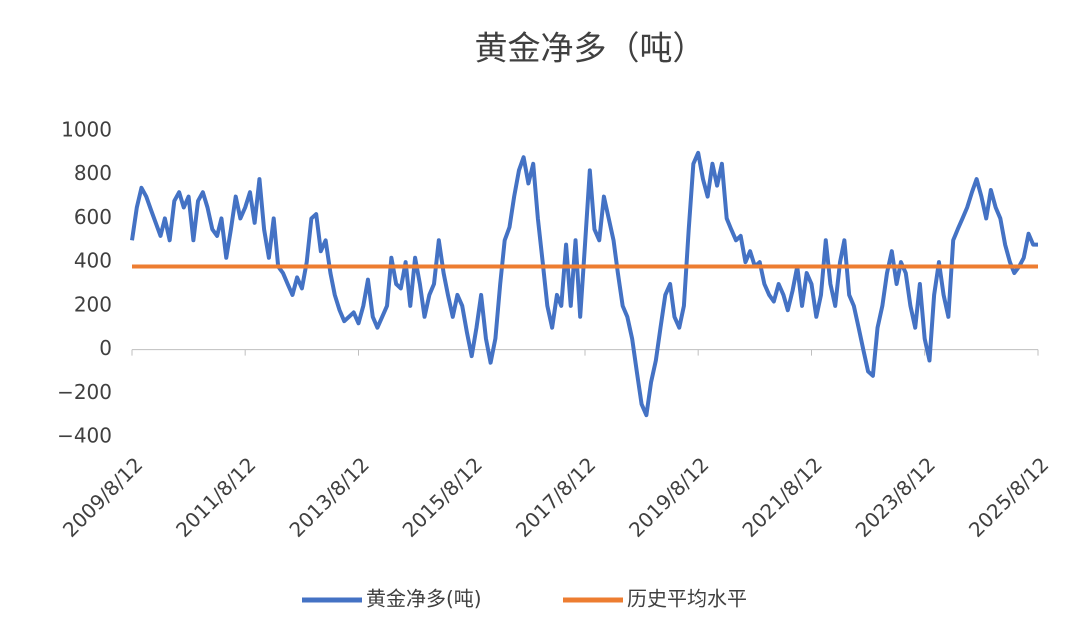  What do you see at coordinates (93, 261) in the screenshot?
I see `y-tick-label: 400` at bounding box center [93, 261].